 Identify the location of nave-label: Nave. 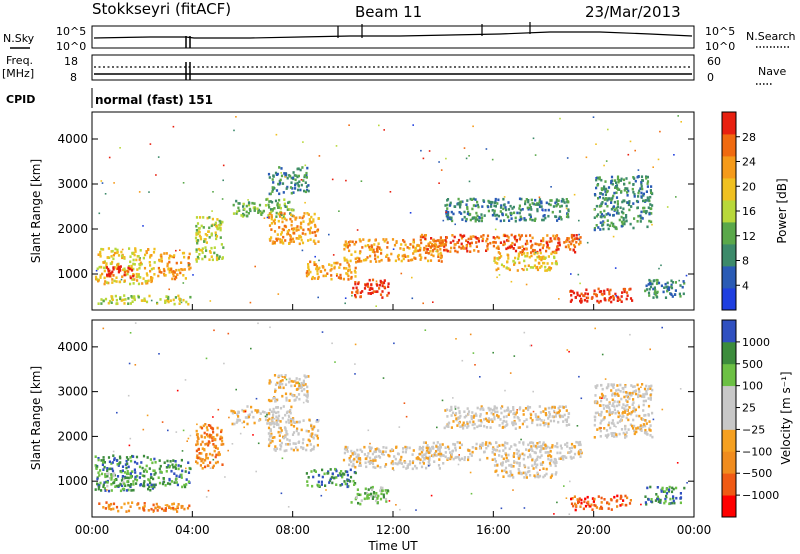
(772, 71).